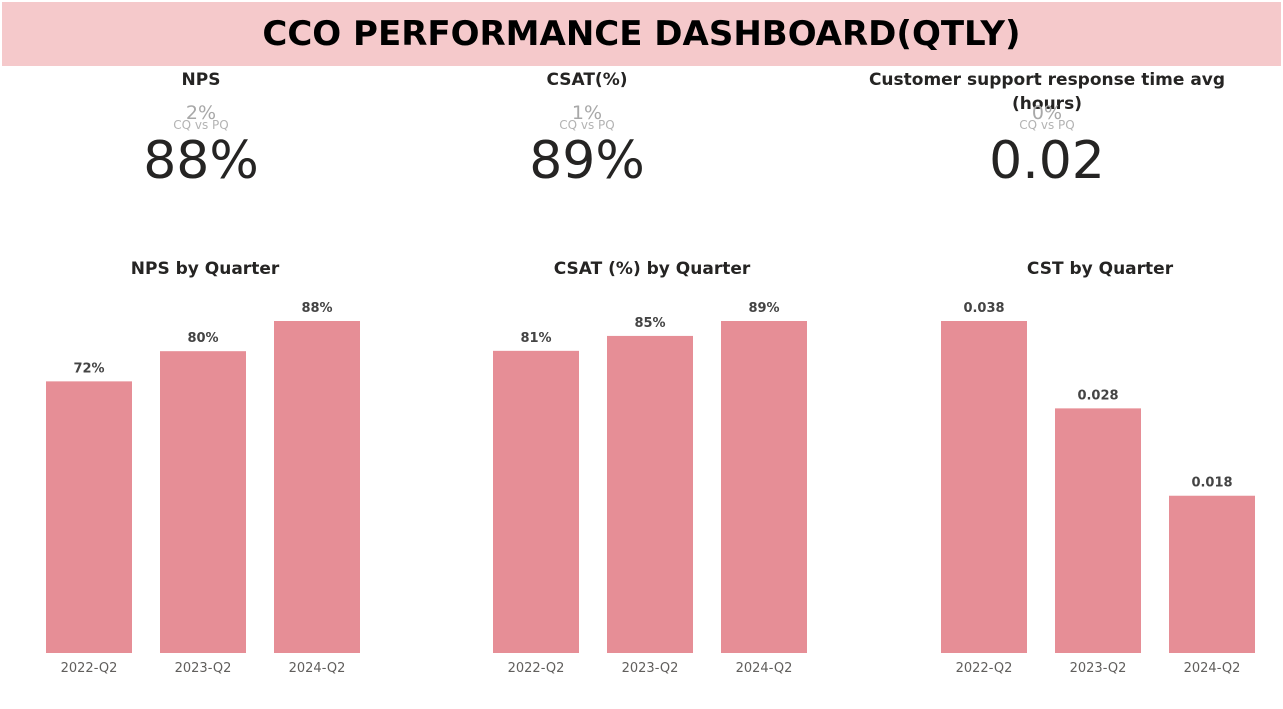  Describe the element at coordinates (1047, 113) in the screenshot. I see `kpi-delta: 0%` at that location.